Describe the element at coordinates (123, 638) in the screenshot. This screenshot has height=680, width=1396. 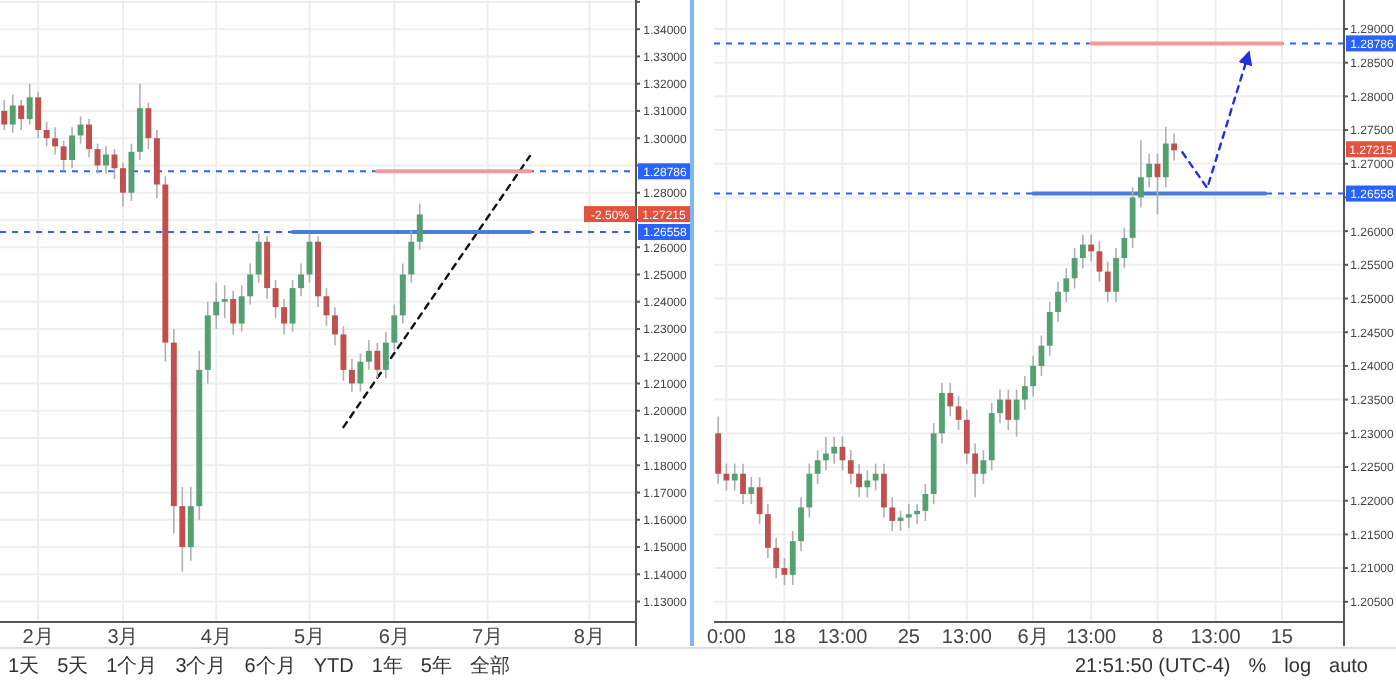
I see `x-tick-label: 3月` at that location.